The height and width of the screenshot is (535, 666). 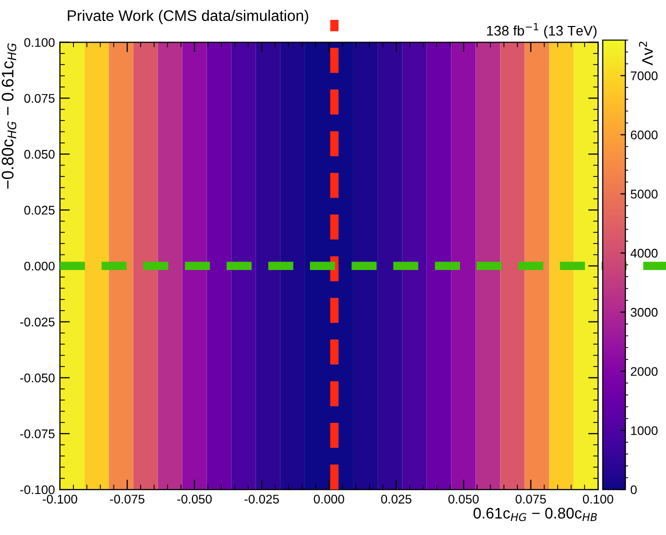 I want to click on x-tick-label: -0.050, so click(x=194, y=499).